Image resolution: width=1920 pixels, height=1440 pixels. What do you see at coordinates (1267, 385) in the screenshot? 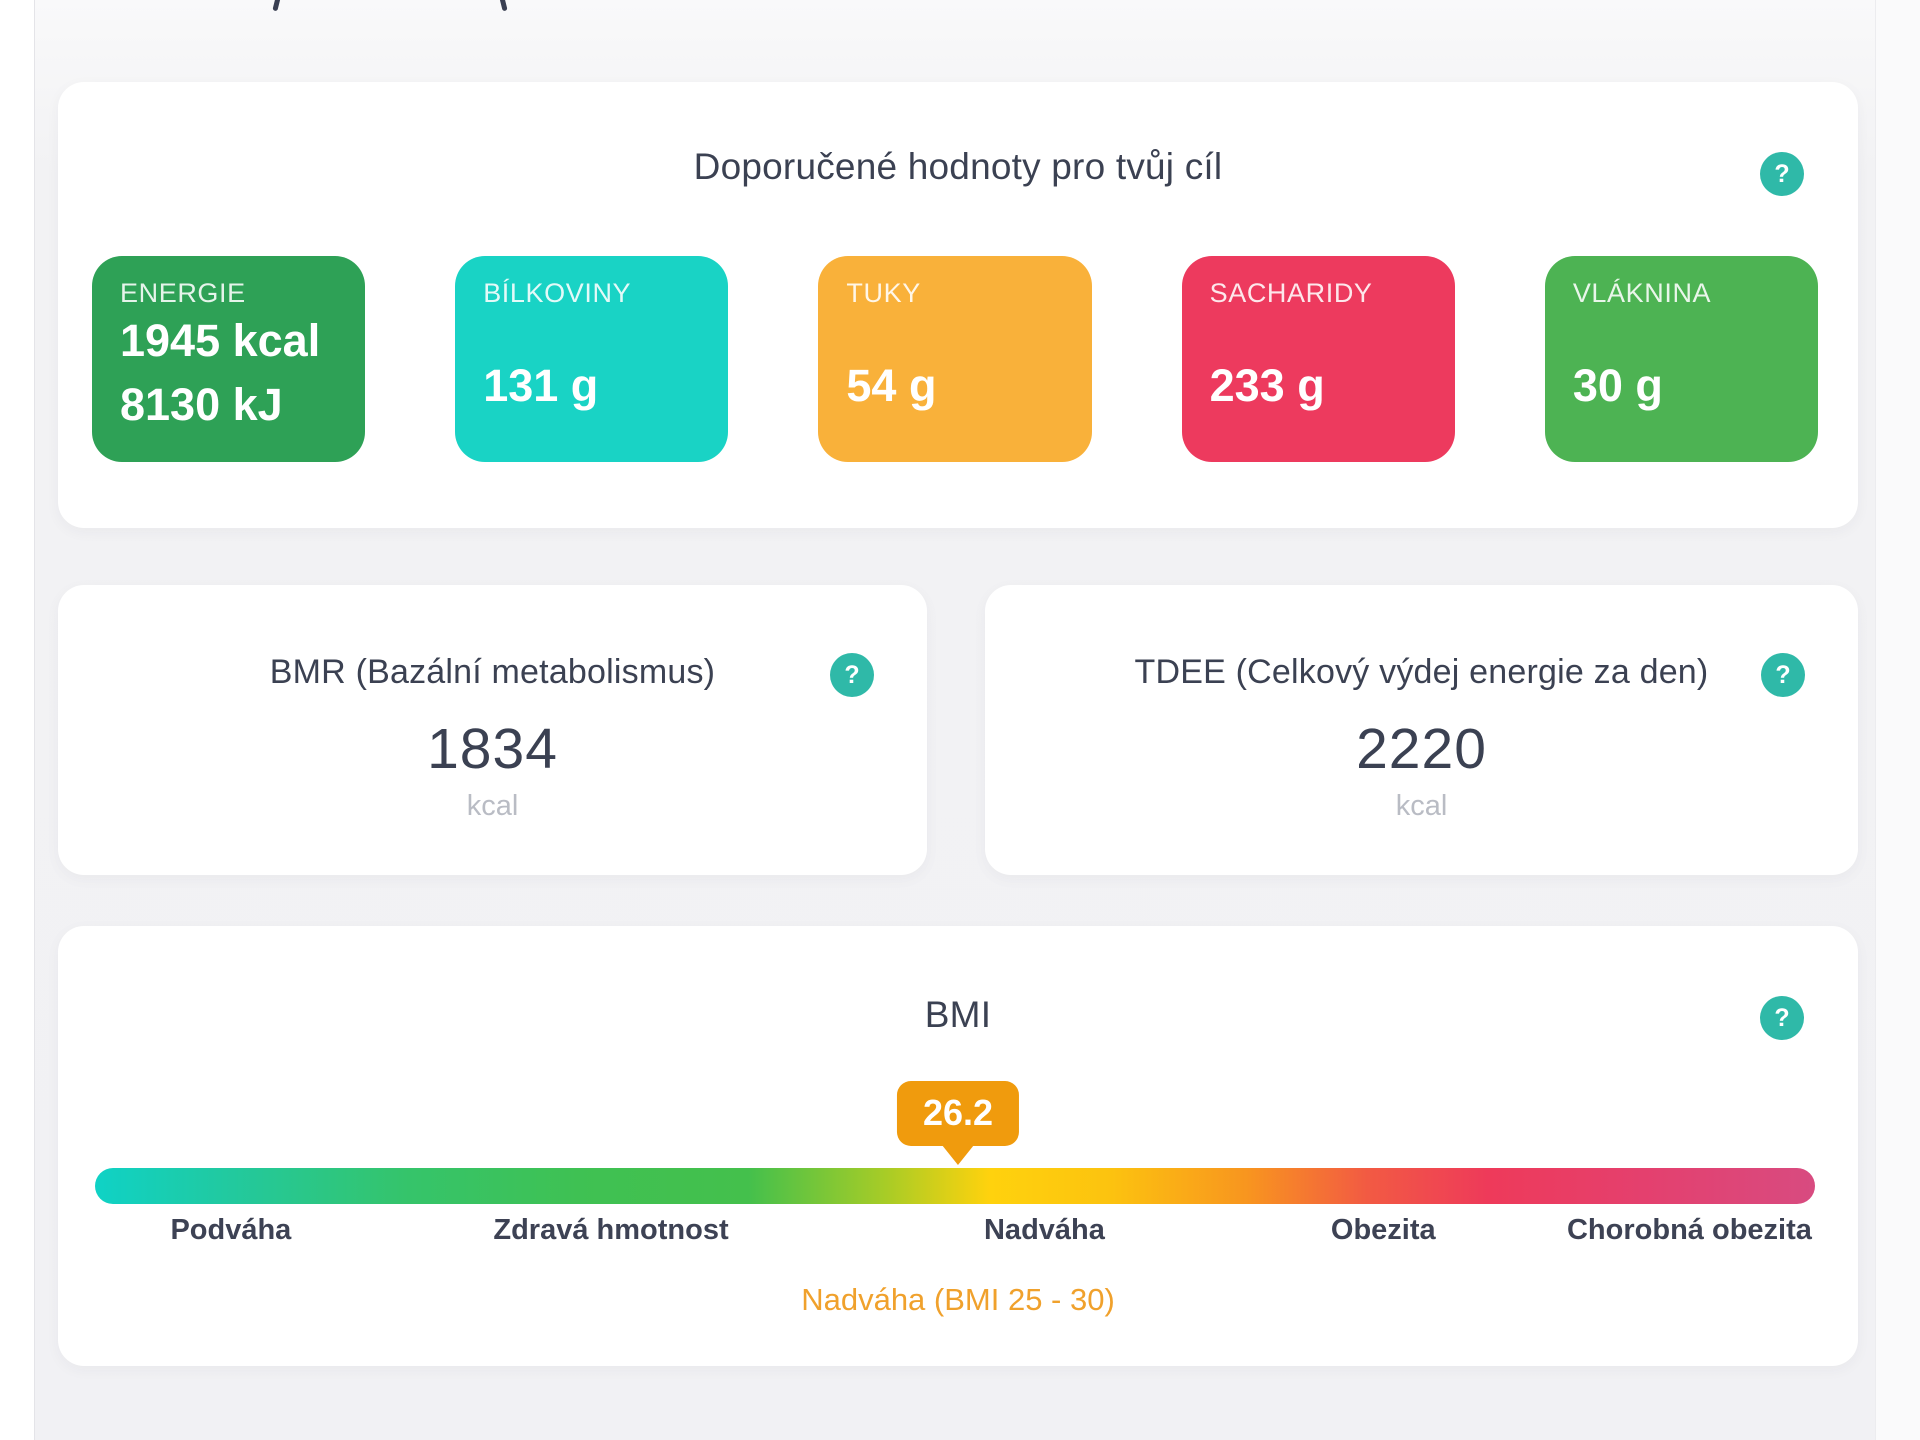
I see `carbs-value: 233 g` at bounding box center [1267, 385].